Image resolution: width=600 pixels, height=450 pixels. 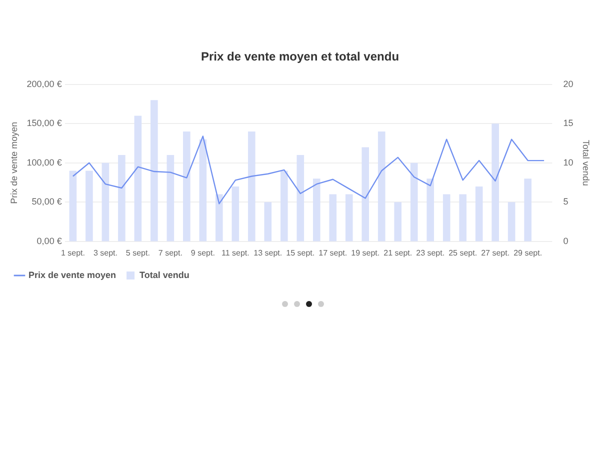 I want to click on x-tick-label: 19 sept., so click(x=365, y=253).